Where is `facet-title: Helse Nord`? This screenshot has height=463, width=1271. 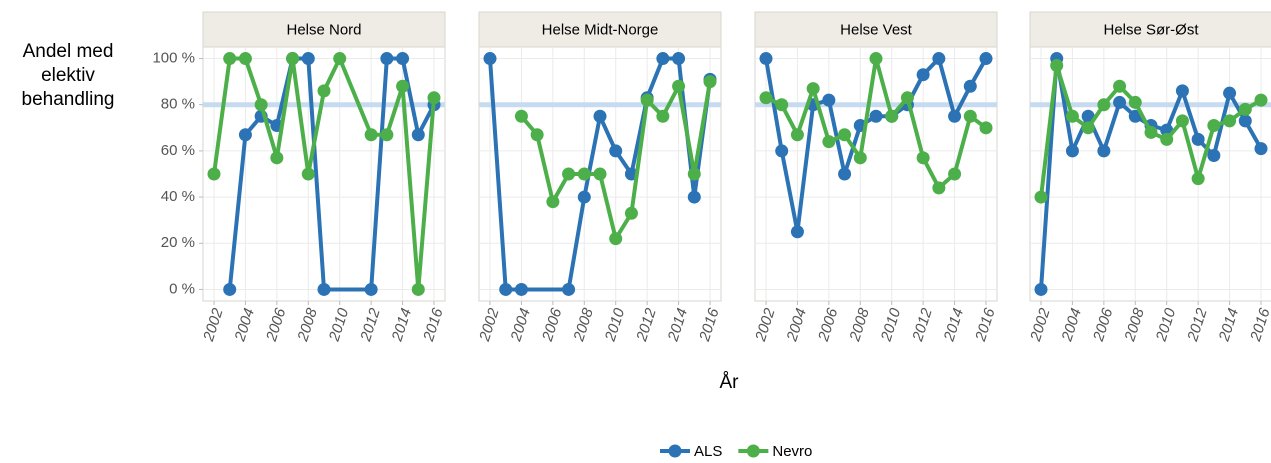
facet-title: Helse Nord is located at coordinates (323, 29).